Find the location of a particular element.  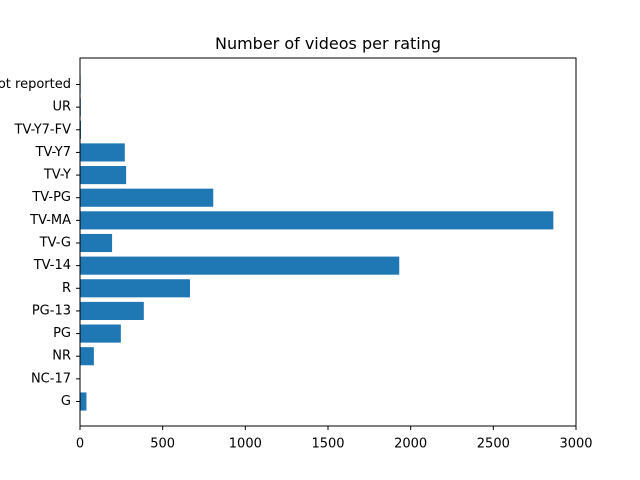

x-tick-label: 1000 is located at coordinates (245, 444).